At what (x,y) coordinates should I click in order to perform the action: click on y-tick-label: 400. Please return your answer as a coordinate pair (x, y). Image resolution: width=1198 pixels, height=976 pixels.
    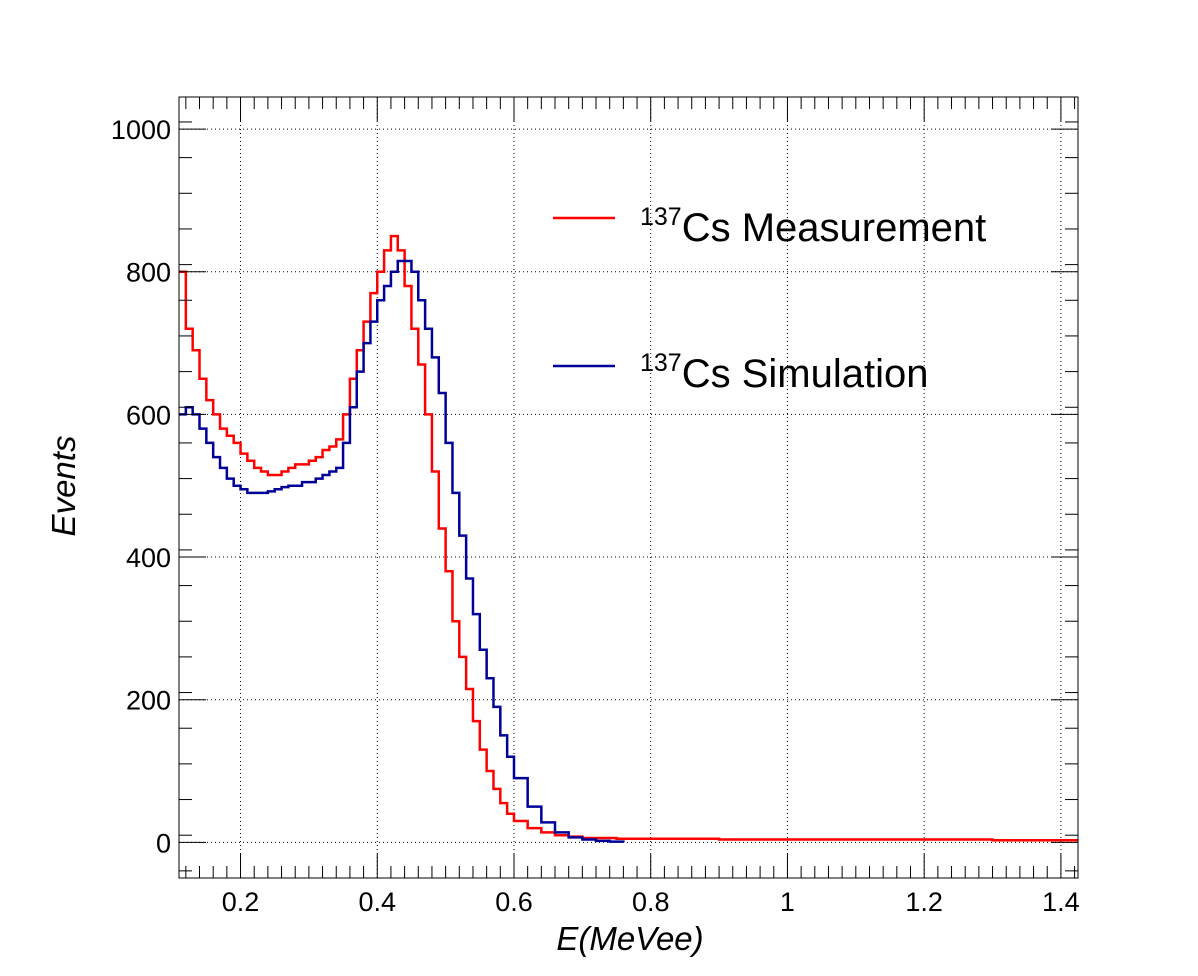
    Looking at the image, I should click on (148, 558).